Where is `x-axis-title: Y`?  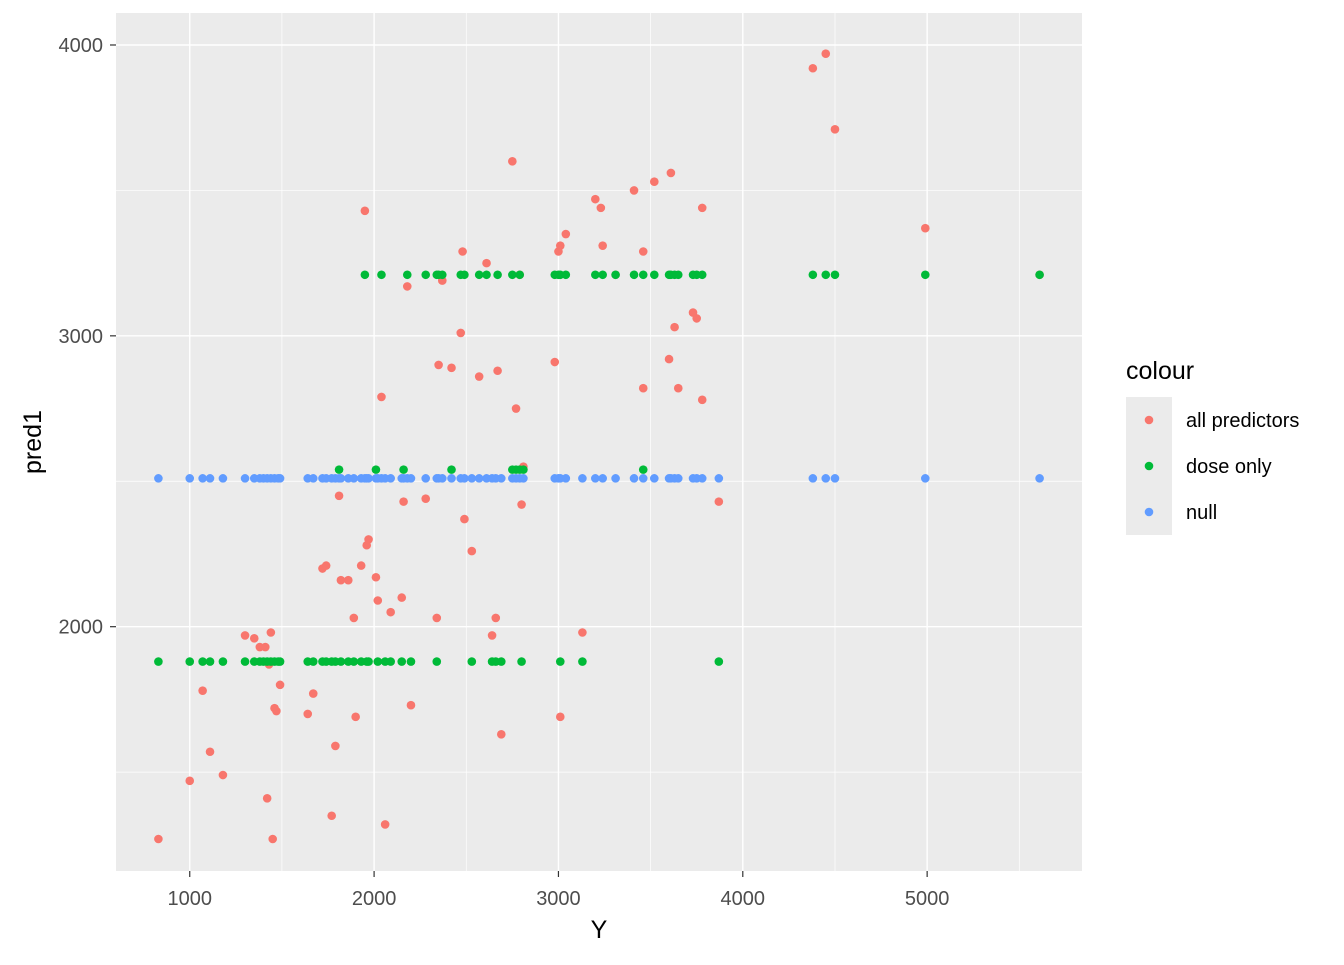 x-axis-title: Y is located at coordinates (599, 930).